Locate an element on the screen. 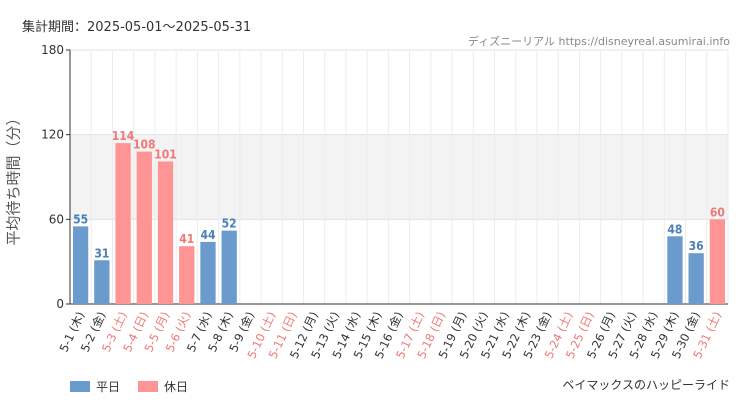  legend-swatch-holiday is located at coordinates (148, 386).